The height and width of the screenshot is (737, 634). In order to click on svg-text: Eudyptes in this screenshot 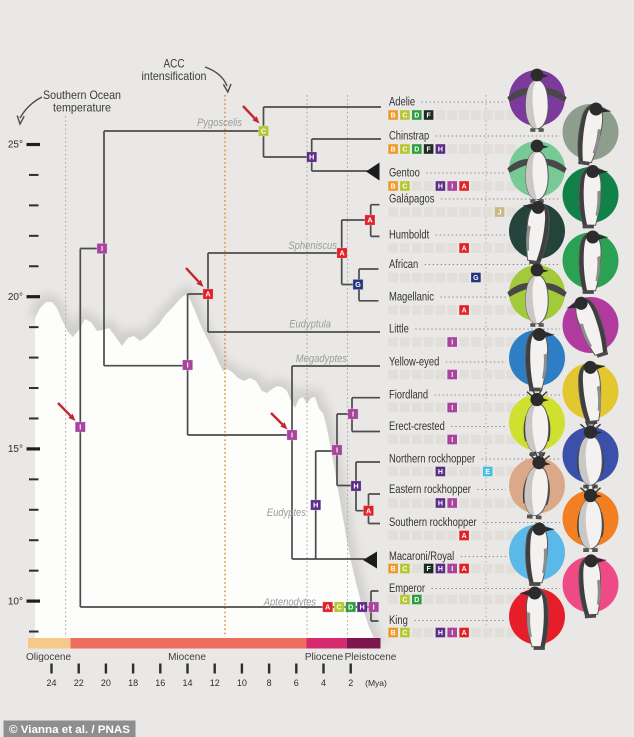, I will do `click(287, 513)`.